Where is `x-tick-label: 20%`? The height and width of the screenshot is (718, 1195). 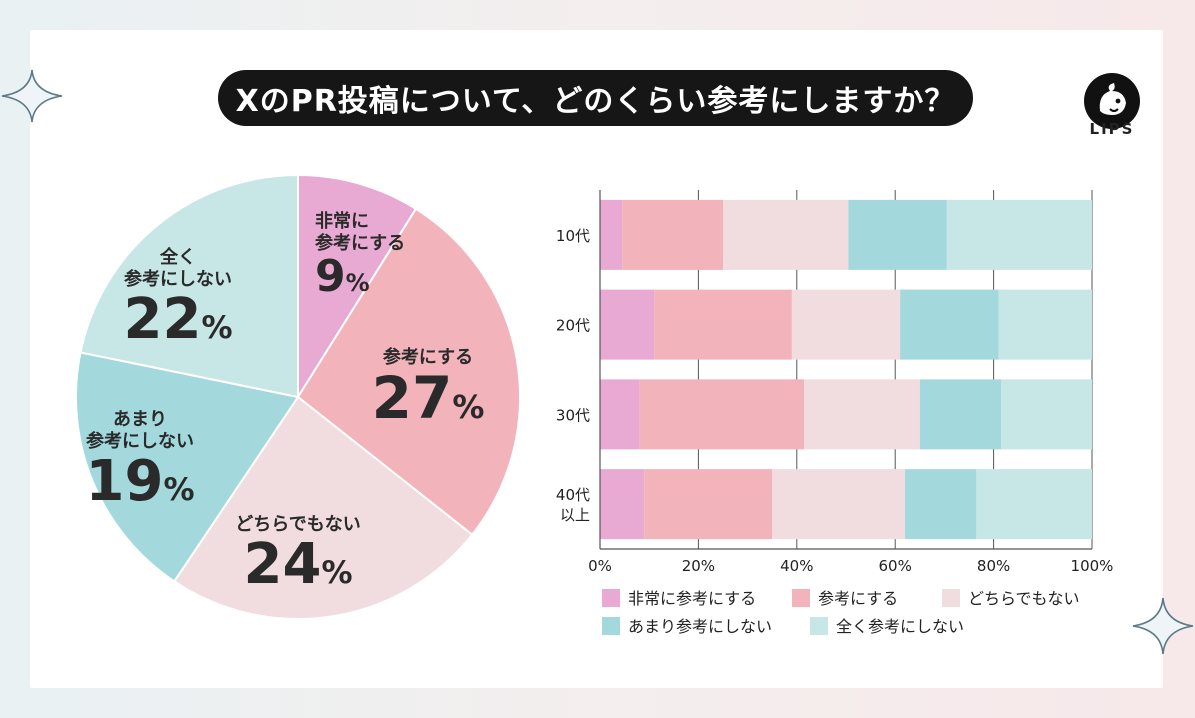 x-tick-label: 20% is located at coordinates (698, 566).